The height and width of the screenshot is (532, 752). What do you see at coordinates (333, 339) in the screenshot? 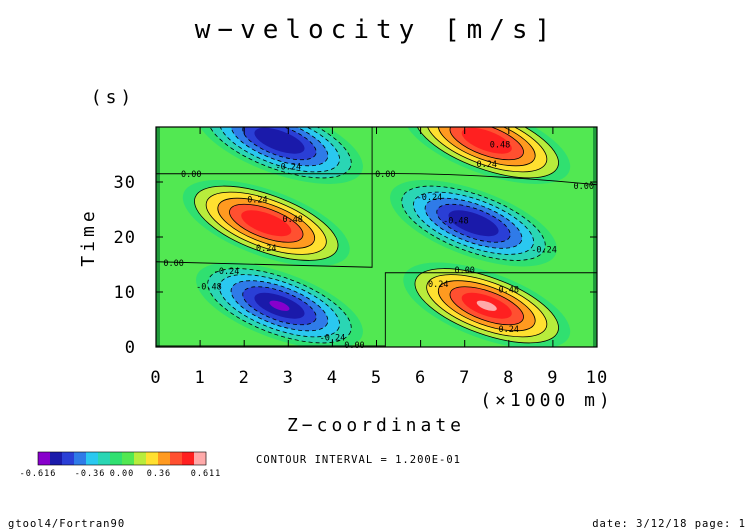
I see `contour-label-8: -0.24` at bounding box center [333, 339].